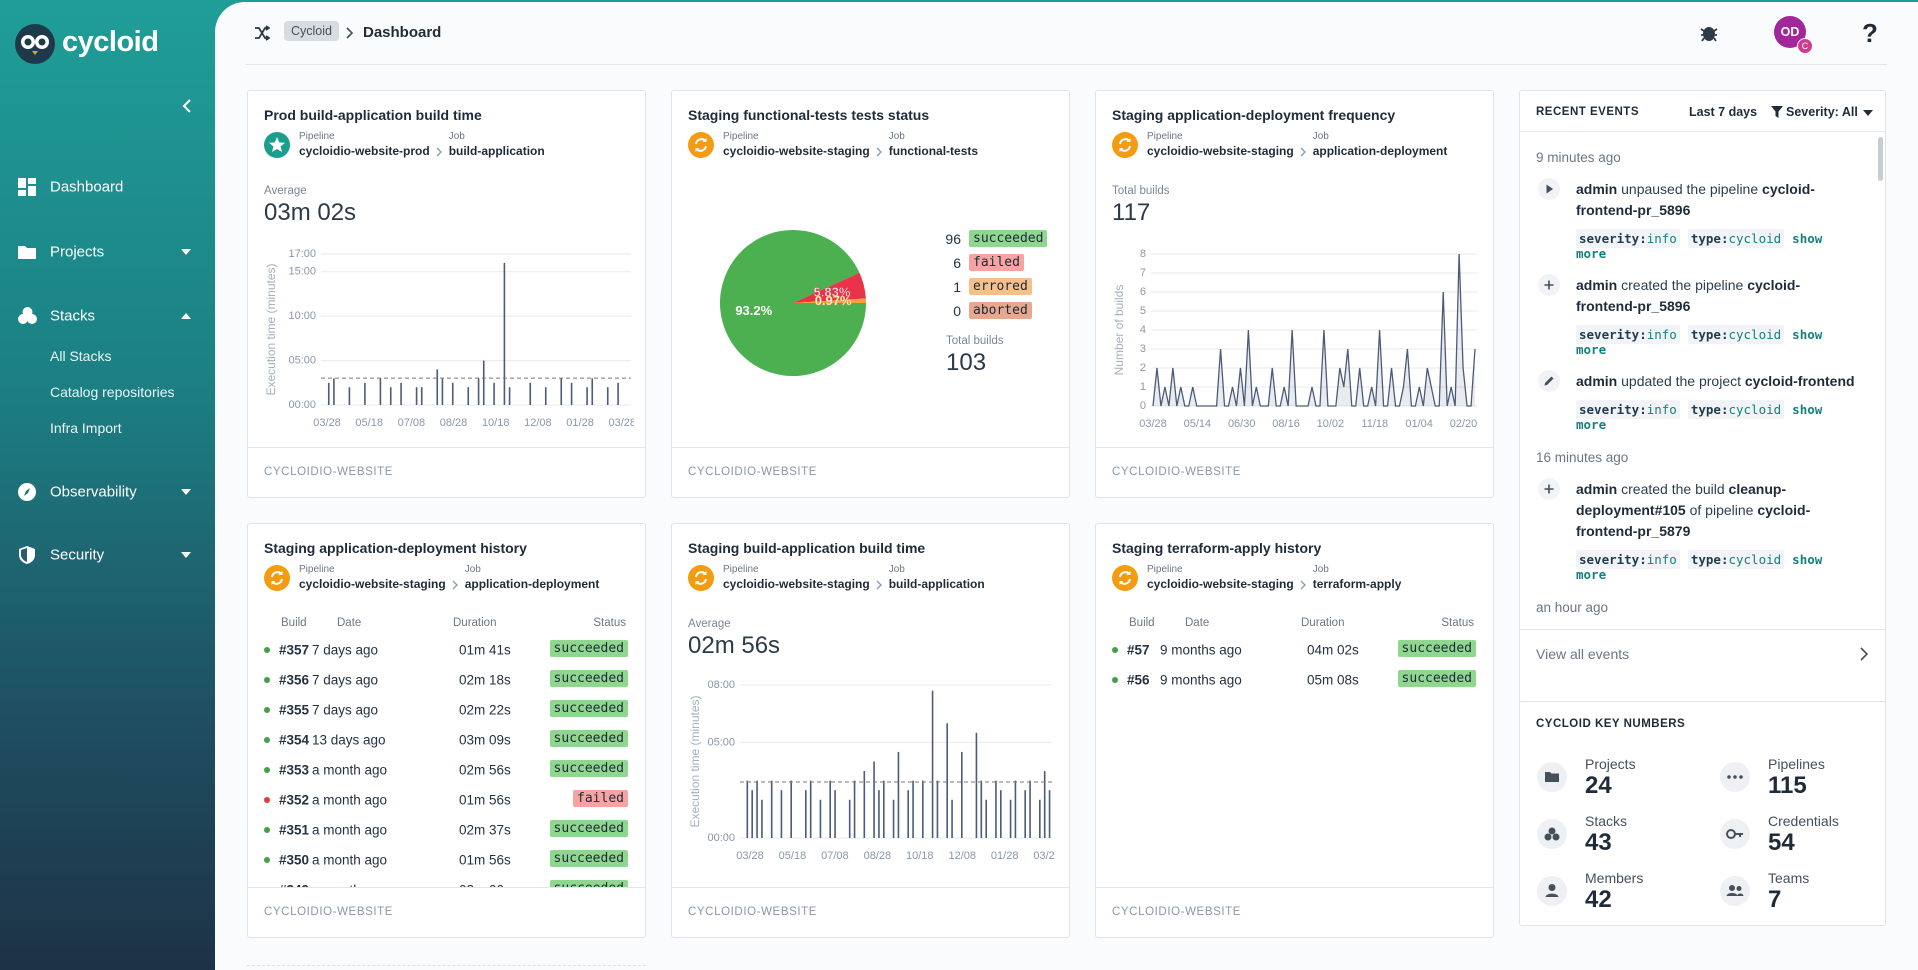 The height and width of the screenshot is (970, 1918). Describe the element at coordinates (1777, 112) in the screenshot. I see `filter-icon-part` at that location.